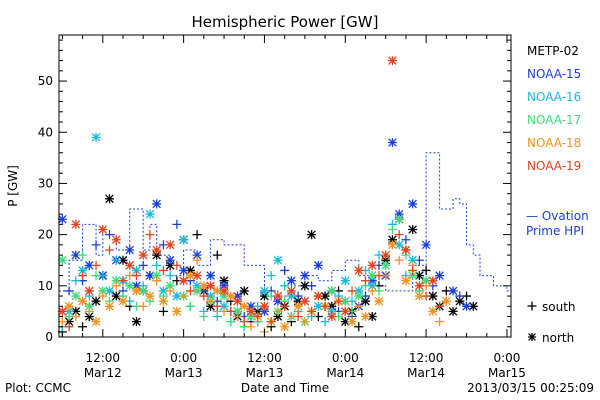 The height and width of the screenshot is (400, 600). Describe the element at coordinates (555, 231) in the screenshot. I see `legend-ovation-label: Prime HPI` at that location.